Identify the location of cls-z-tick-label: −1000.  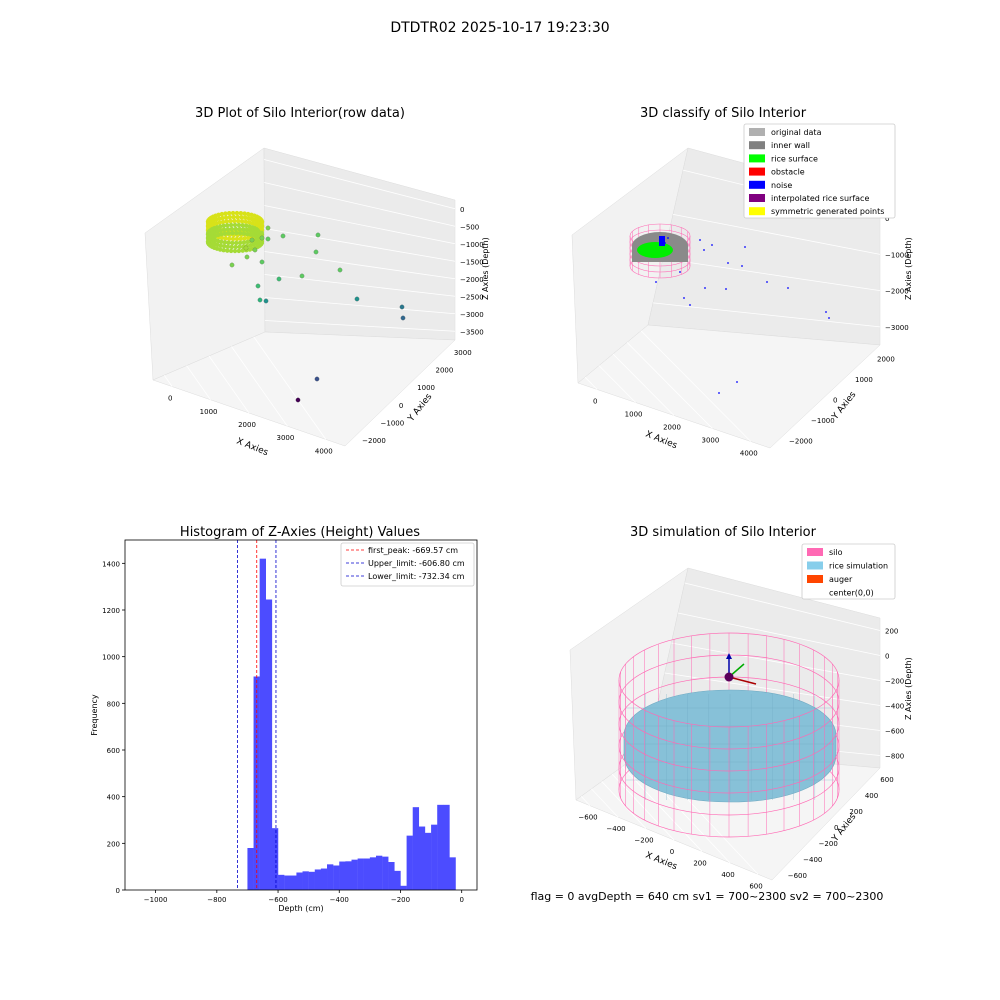
(897, 255).